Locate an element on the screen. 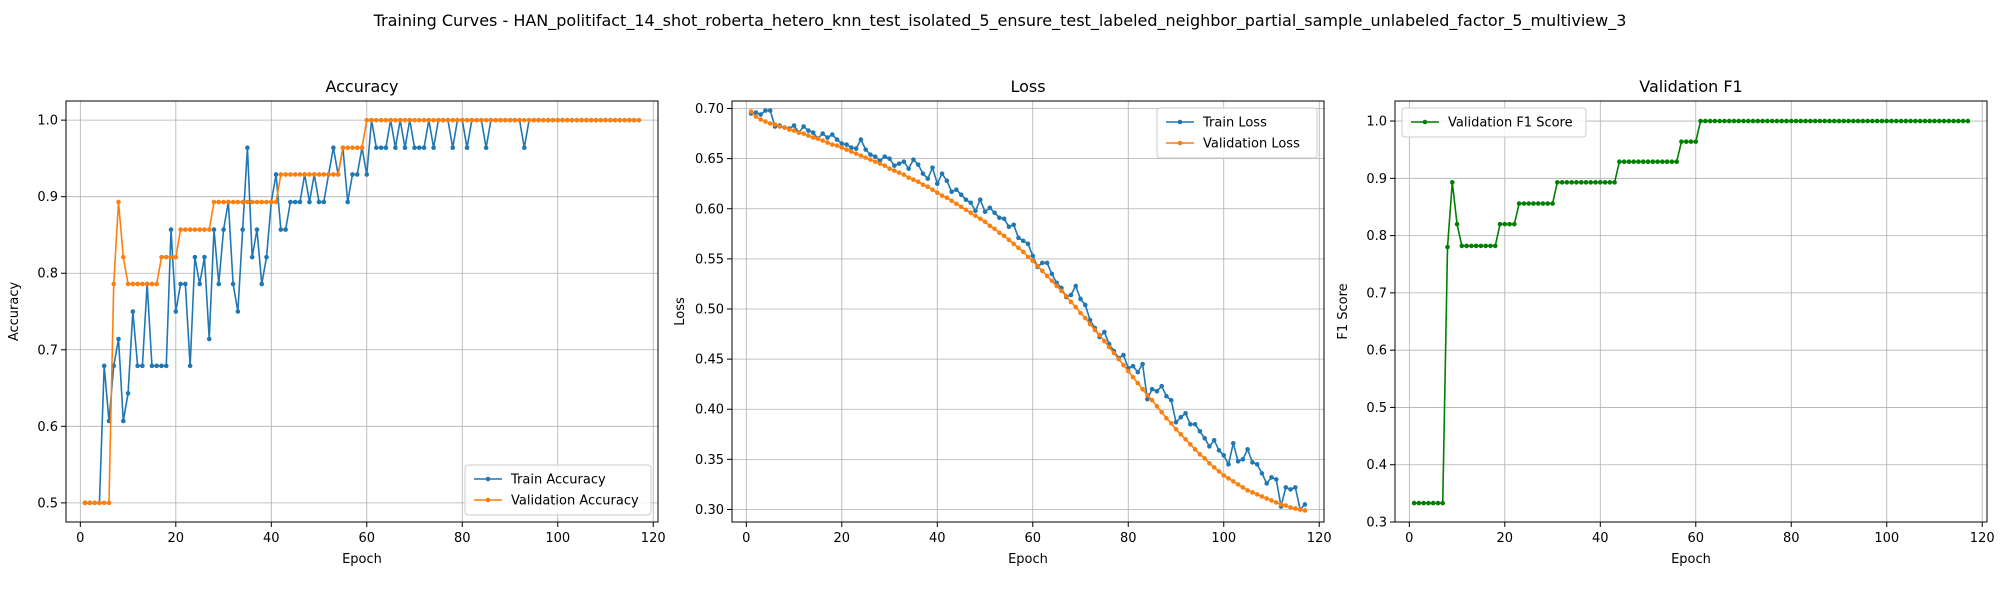  x-tick-label: 20 is located at coordinates (1505, 538).